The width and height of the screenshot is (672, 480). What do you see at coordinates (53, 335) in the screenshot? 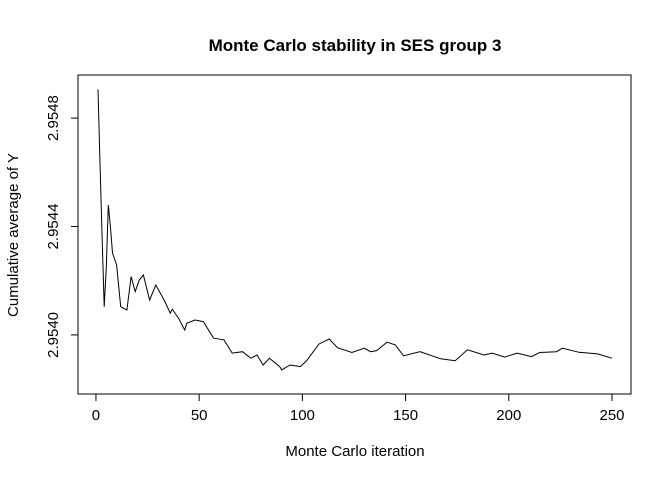
I see `y-tick-label: 2.9540` at bounding box center [53, 335].